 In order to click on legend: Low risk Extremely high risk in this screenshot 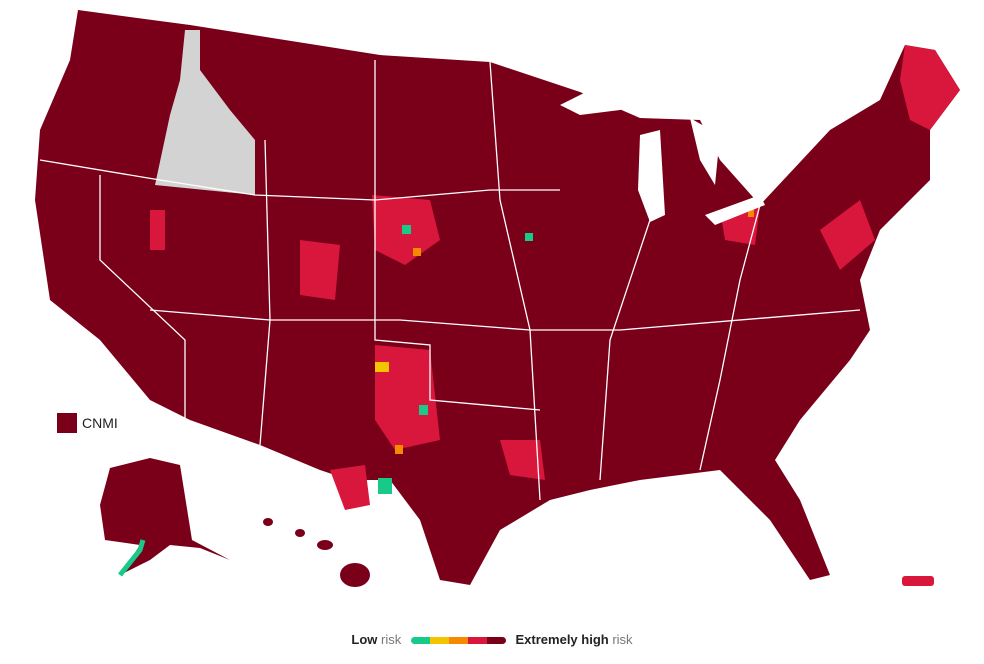, I will do `click(492, 639)`.